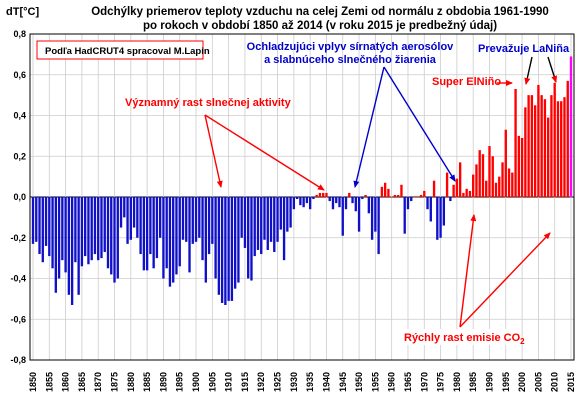 Image resolution: width=584 pixels, height=400 pixels. I want to click on bar-1999, so click(519, 166).